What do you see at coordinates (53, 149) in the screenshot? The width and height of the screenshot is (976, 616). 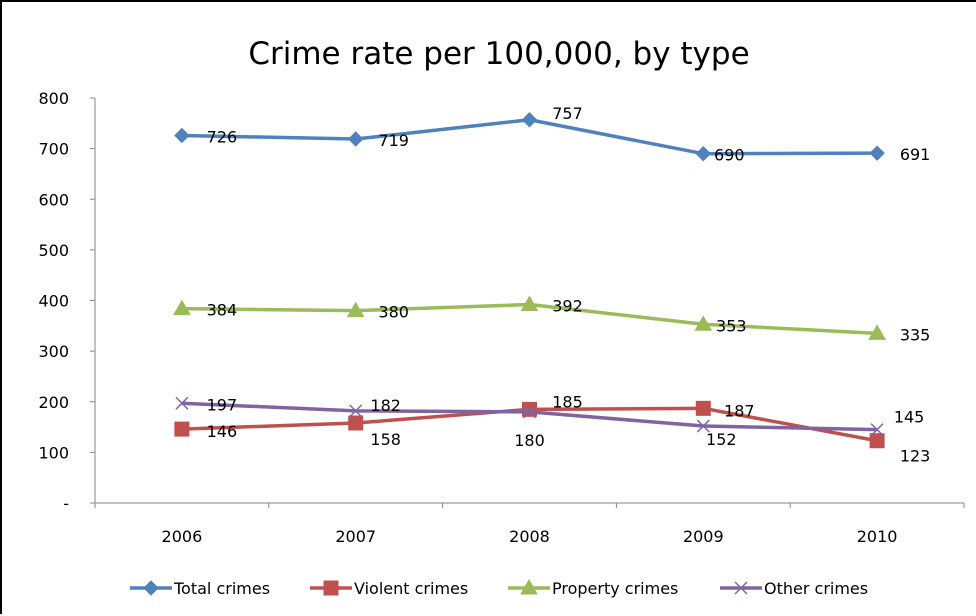 I see `y-tick-label: 700` at bounding box center [53, 149].